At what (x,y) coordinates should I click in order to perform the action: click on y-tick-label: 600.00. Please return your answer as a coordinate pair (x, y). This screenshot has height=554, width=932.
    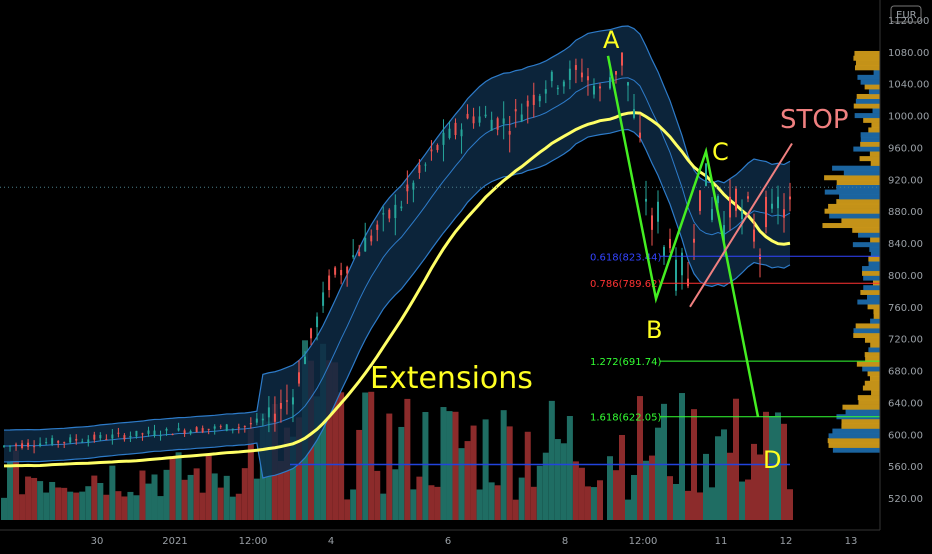
    Looking at the image, I should click on (905, 435).